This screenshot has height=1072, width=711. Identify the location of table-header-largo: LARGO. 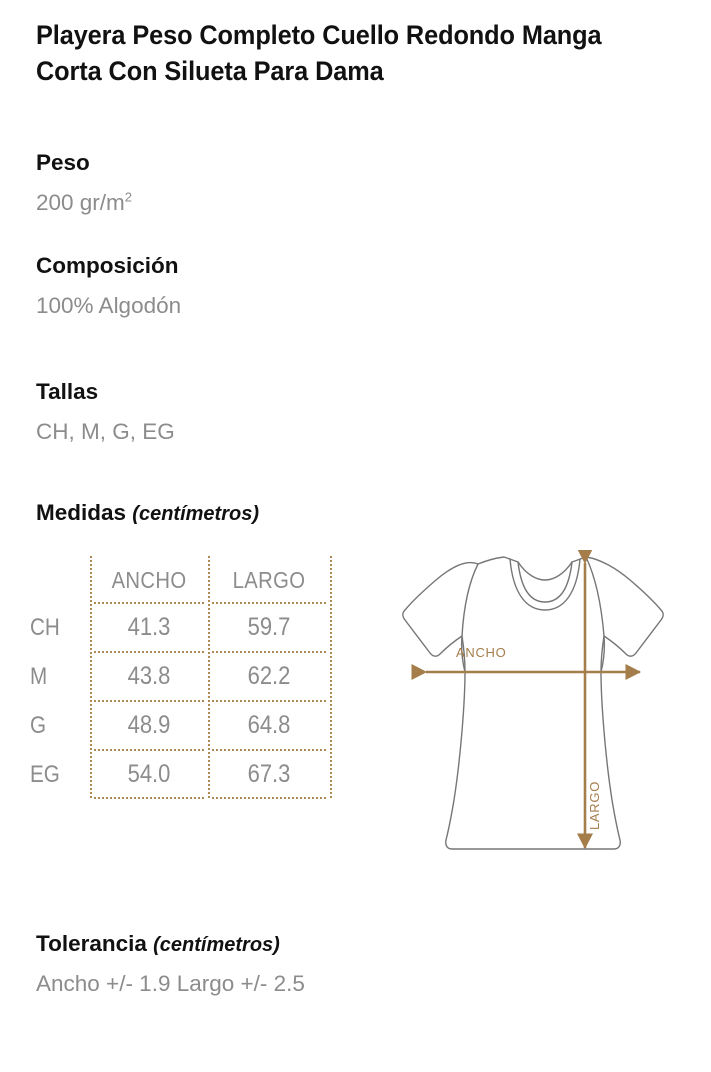
(269, 580).